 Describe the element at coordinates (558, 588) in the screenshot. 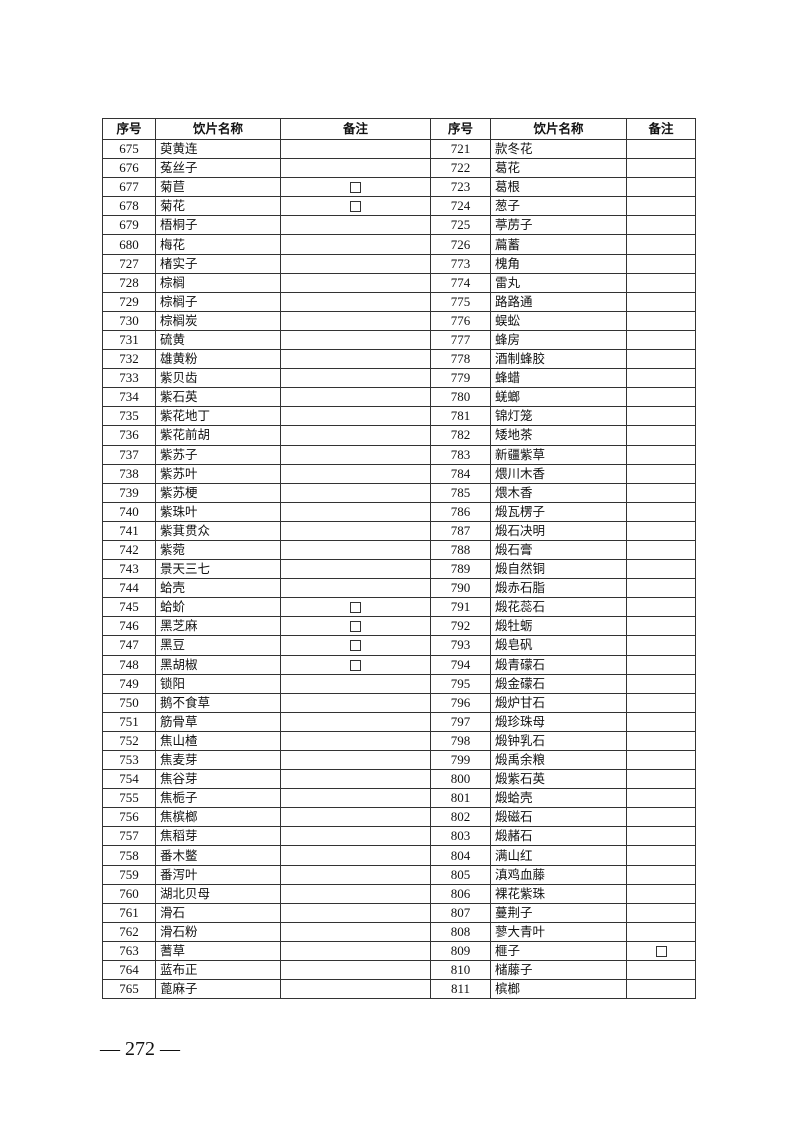

I see `item-name: 煅赤石脂` at that location.